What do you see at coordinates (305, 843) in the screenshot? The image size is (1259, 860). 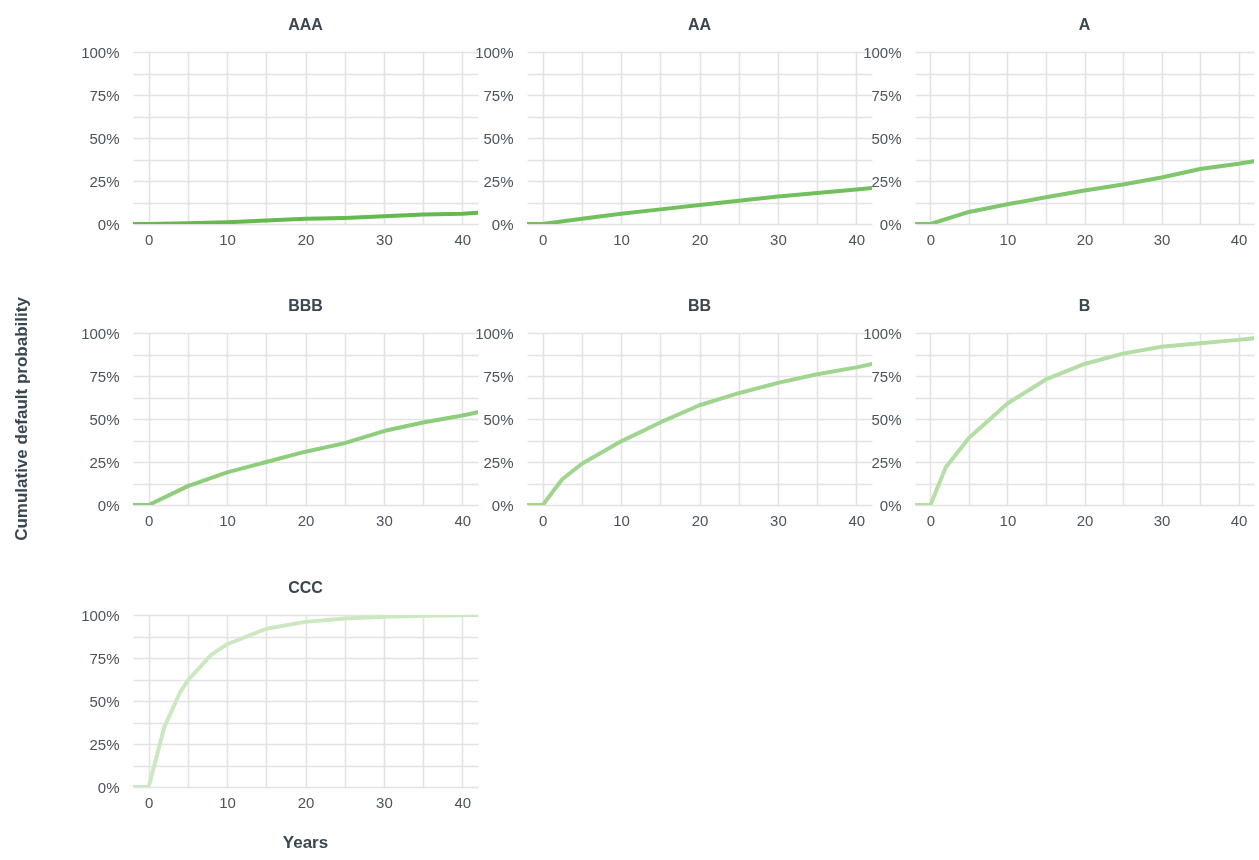 I see `x-axis-title: Years` at bounding box center [305, 843].